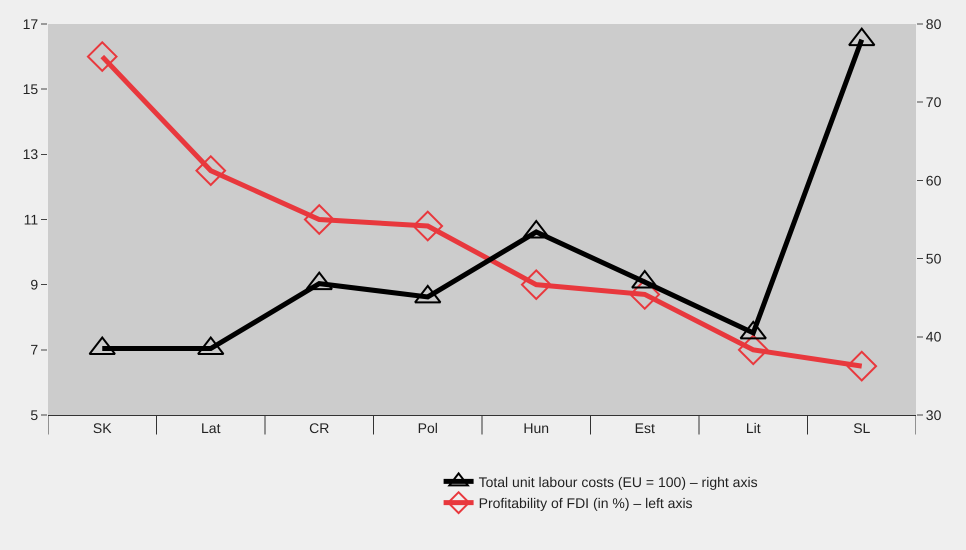 The width and height of the screenshot is (966, 550). What do you see at coordinates (934, 258) in the screenshot?
I see `y2-tick-label: 50` at bounding box center [934, 258].